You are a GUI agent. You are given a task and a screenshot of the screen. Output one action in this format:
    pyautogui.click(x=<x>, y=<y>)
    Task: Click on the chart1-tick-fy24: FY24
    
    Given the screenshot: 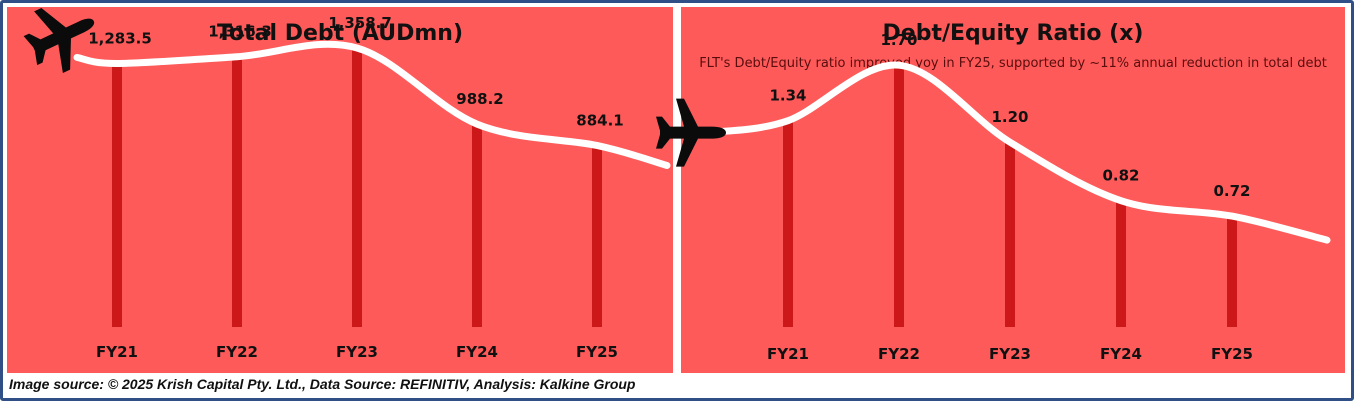 What is the action you would take?
    pyautogui.click(x=1121, y=354)
    